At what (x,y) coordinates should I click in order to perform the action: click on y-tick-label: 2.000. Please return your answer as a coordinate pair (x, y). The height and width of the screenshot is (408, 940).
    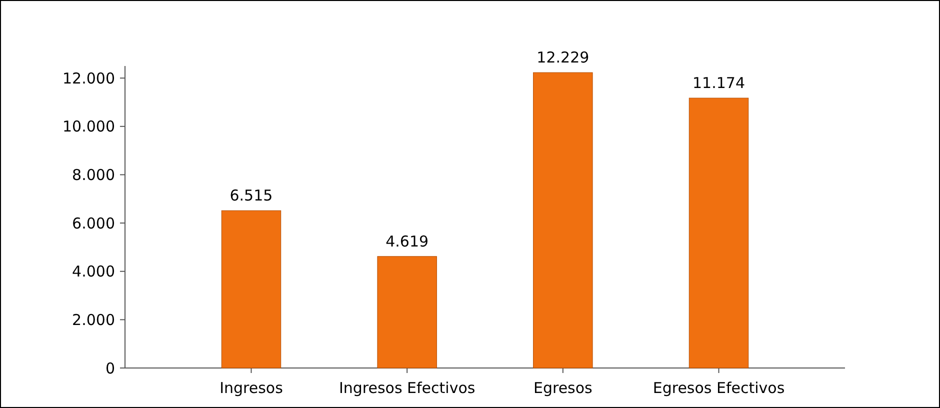
    Looking at the image, I should click on (93, 319).